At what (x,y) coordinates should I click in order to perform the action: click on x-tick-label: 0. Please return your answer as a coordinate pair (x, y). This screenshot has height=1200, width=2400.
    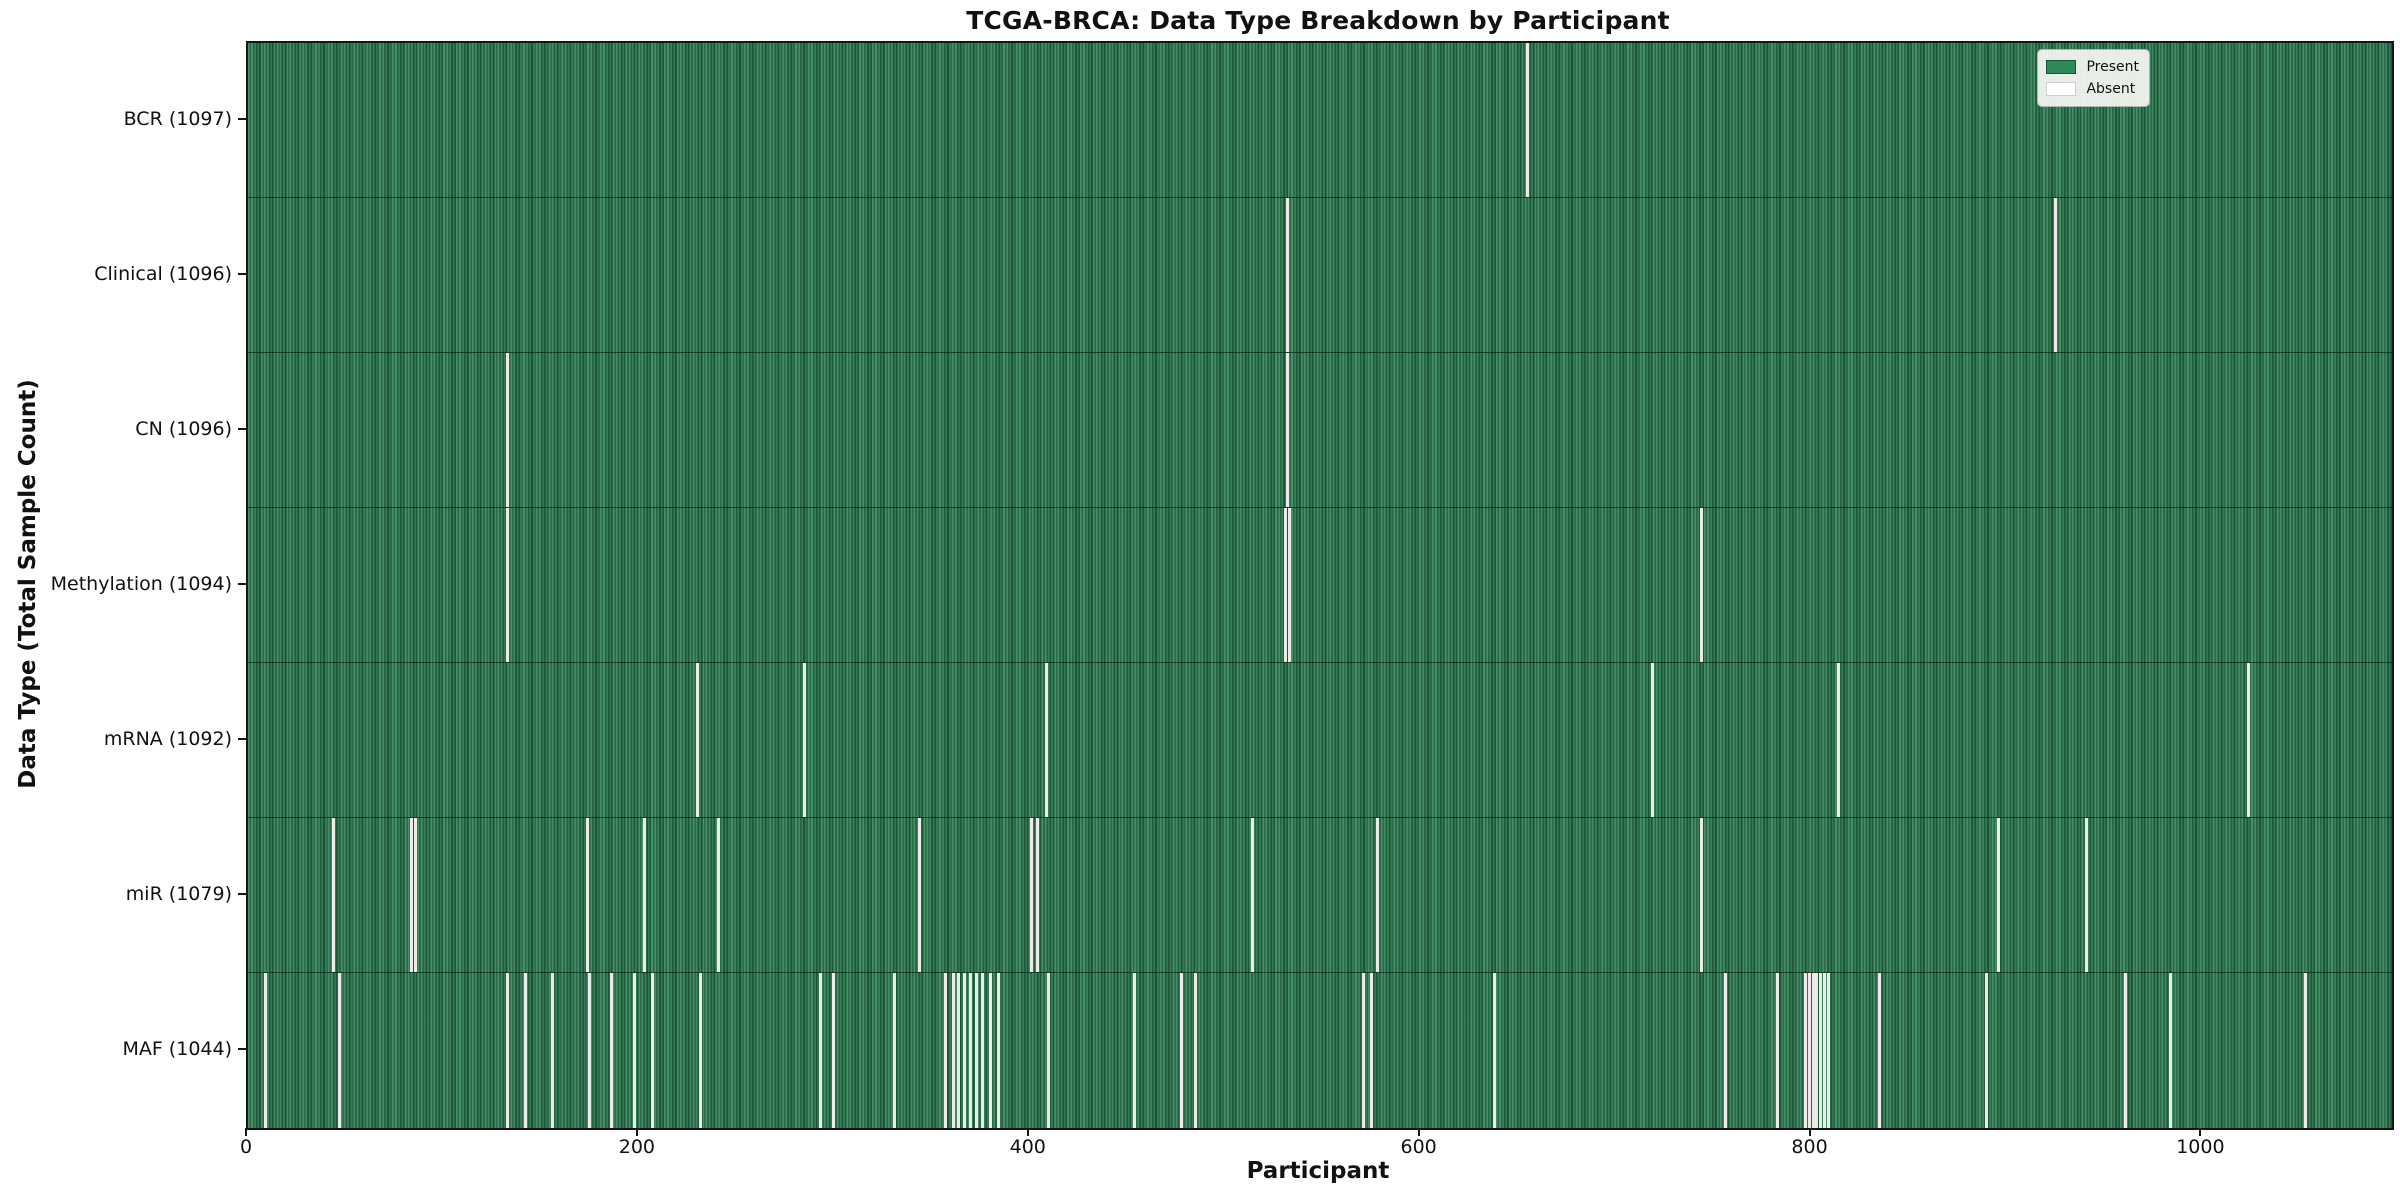
    Looking at the image, I should click on (246, 1147).